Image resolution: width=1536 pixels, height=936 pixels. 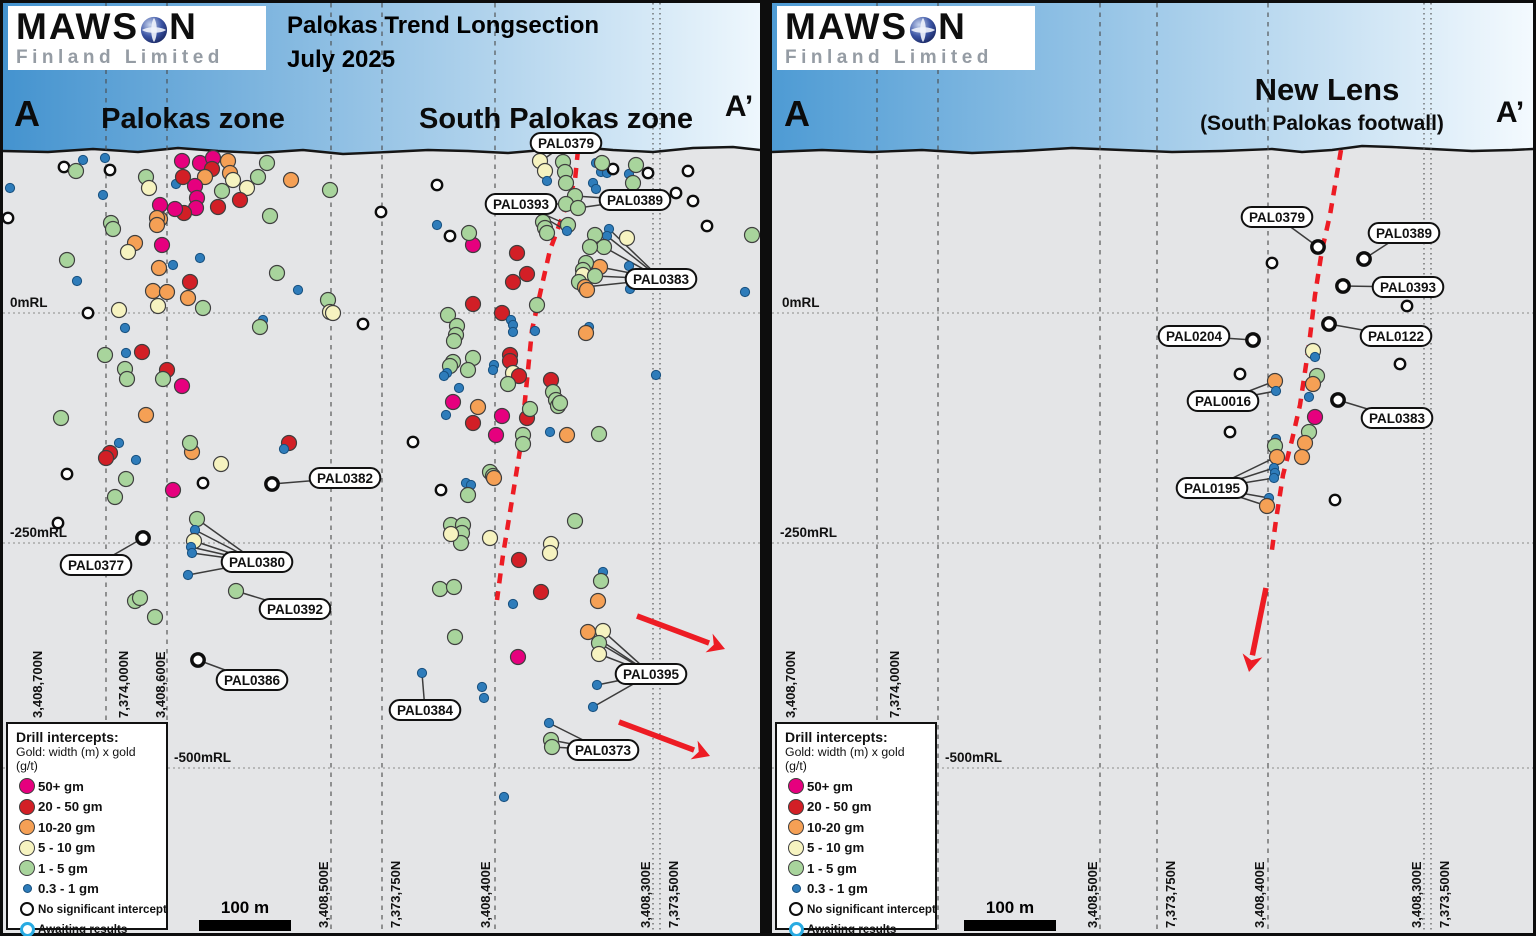 What do you see at coordinates (700, 750) in the screenshot?
I see `plunge-arrow-head` at bounding box center [700, 750].